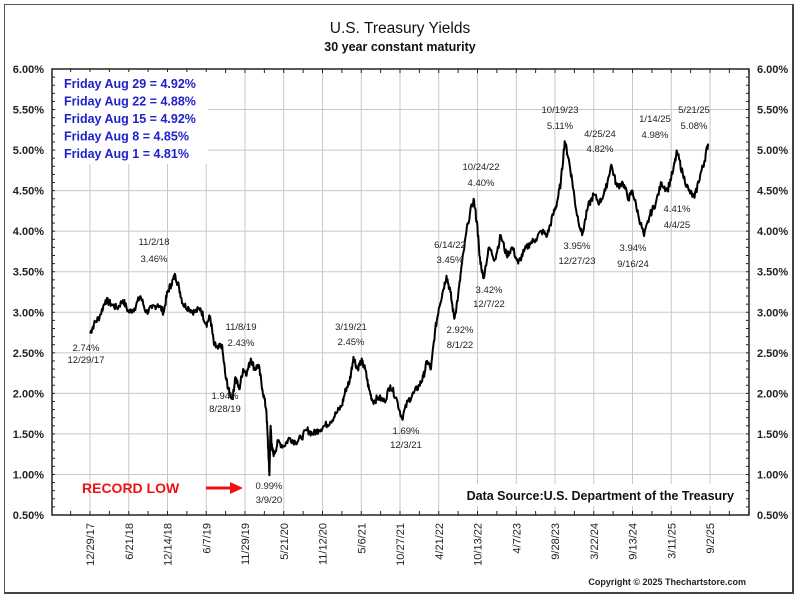  Describe the element at coordinates (126, 154) in the screenshot. I see `weekly-reading: Friday Aug 1 = 4.81%` at that location.